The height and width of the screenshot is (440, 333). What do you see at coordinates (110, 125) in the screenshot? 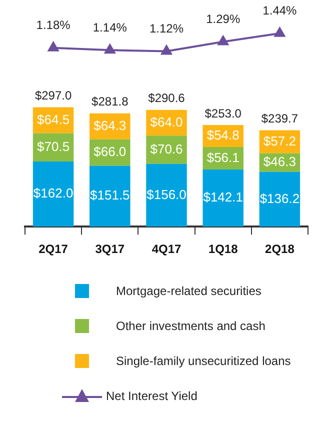
I see `data-label: $64.3` at bounding box center [110, 125].